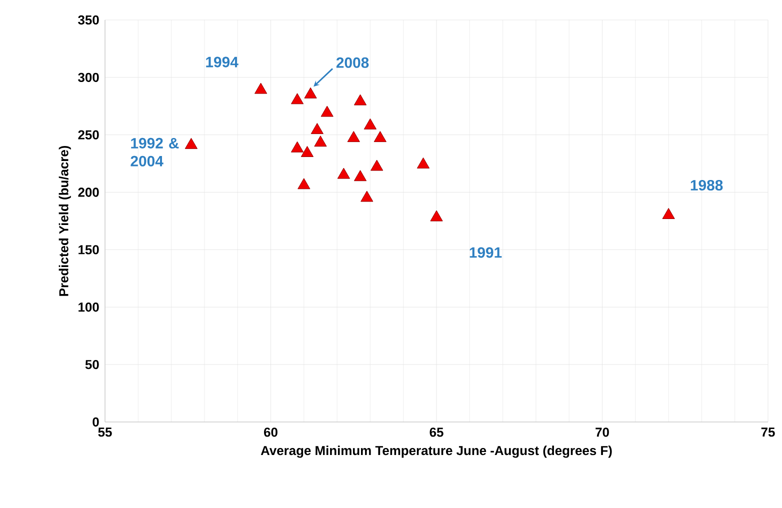  What do you see at coordinates (88, 77) in the screenshot?
I see `y-tick-label: 300` at bounding box center [88, 77].